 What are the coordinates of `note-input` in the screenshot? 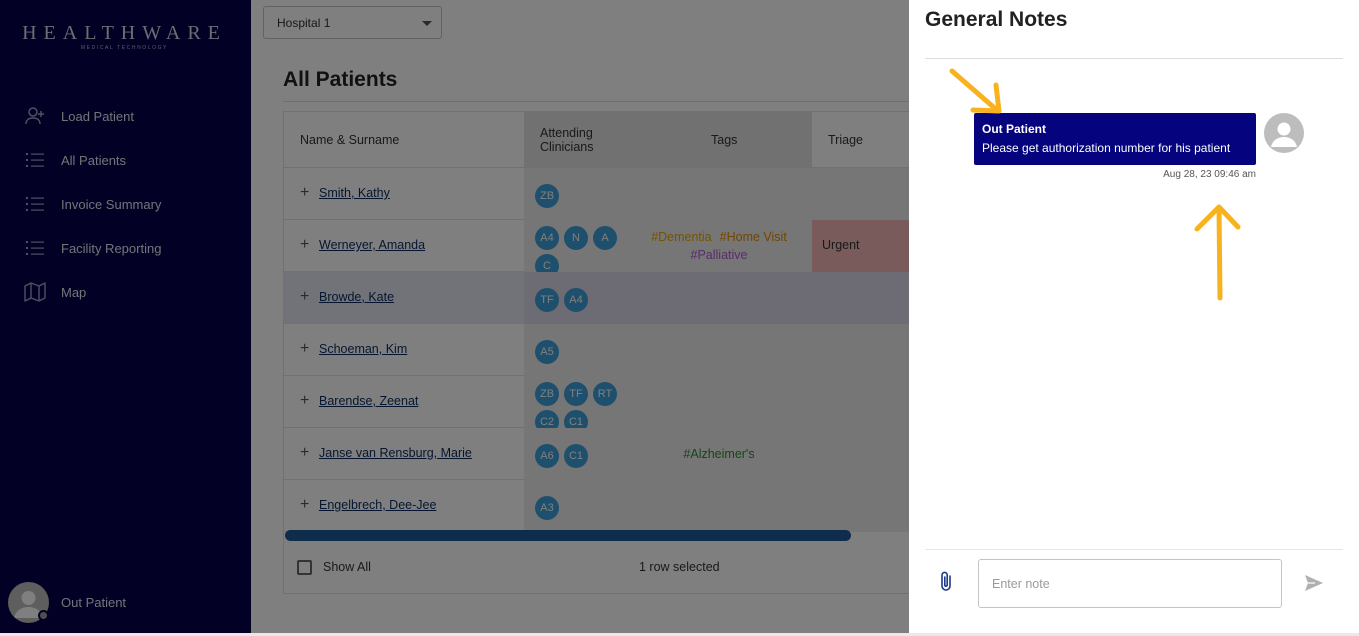 It's located at (1130, 583).